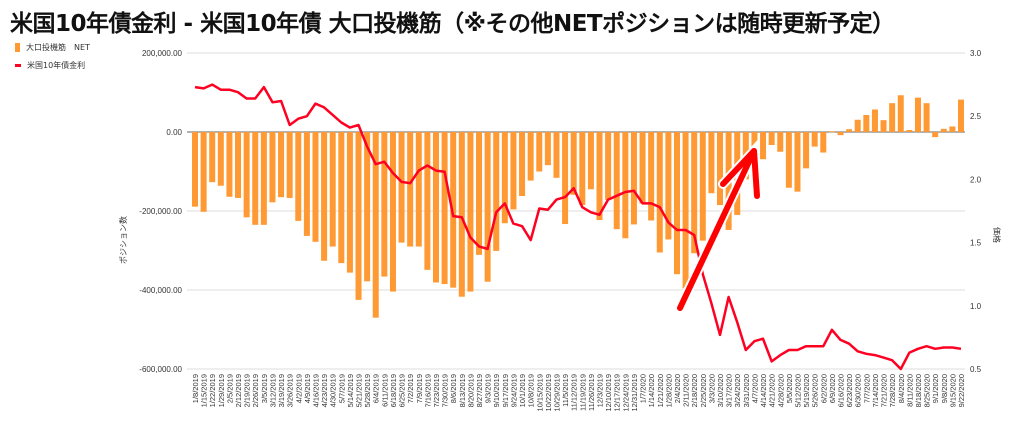 This screenshot has width=1024, height=436. What do you see at coordinates (634, 393) in the screenshot?
I see `x-tick-label: 12/31/2019` at bounding box center [634, 393].